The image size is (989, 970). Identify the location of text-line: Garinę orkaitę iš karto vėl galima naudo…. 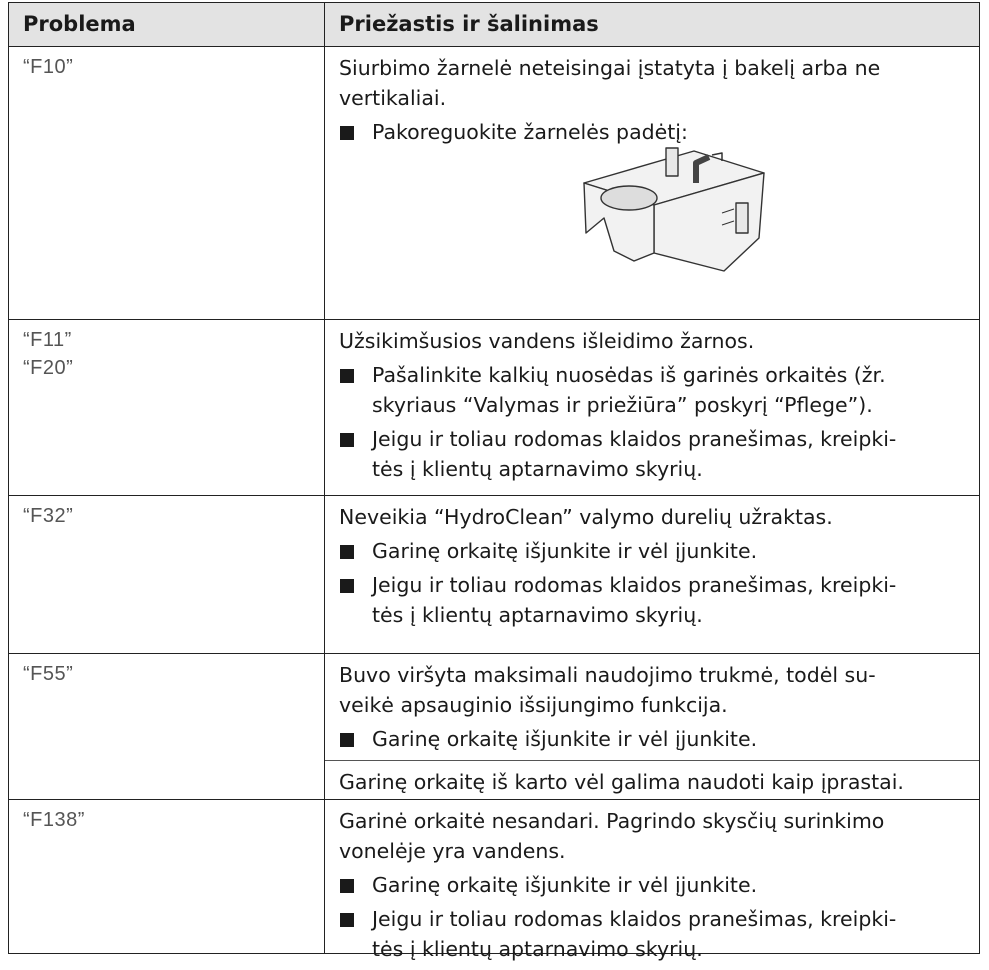
(621, 782).